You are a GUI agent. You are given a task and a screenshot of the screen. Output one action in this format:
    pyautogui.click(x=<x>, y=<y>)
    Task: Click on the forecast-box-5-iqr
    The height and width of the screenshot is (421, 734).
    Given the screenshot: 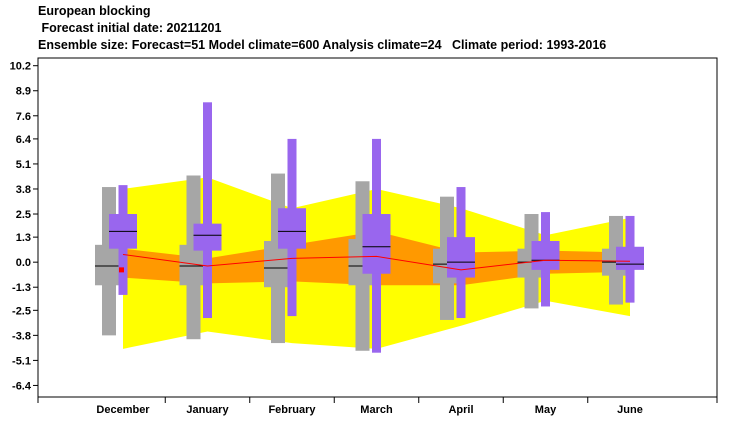 What is the action you would take?
    pyautogui.click(x=545, y=255)
    